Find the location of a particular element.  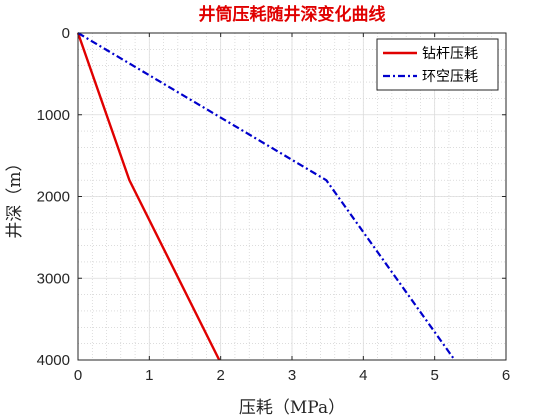

x-tick-label: 1 is located at coordinates (149, 375).